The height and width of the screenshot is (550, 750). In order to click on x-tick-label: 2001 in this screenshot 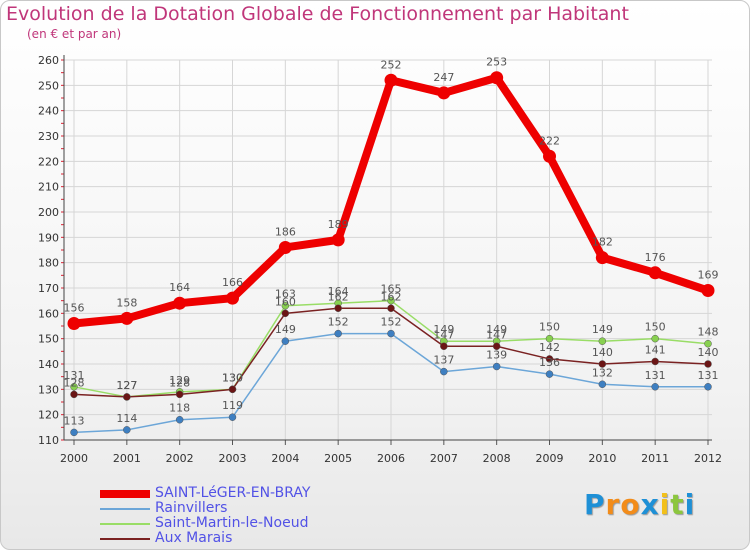, I will do `click(127, 458)`.